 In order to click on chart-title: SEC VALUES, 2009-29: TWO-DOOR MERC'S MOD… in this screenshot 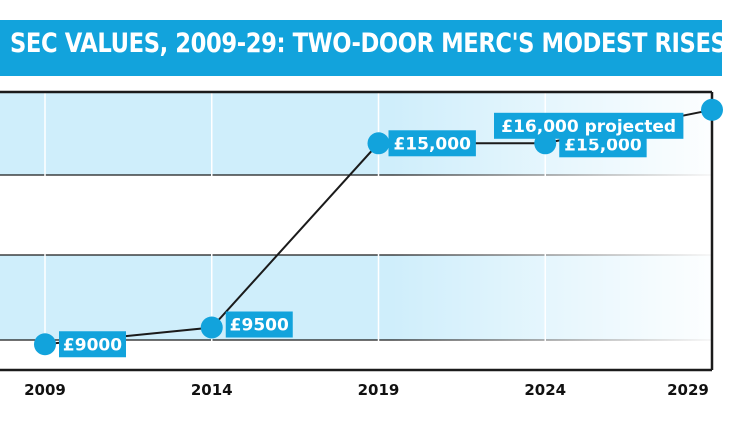, I will do `click(368, 43)`.